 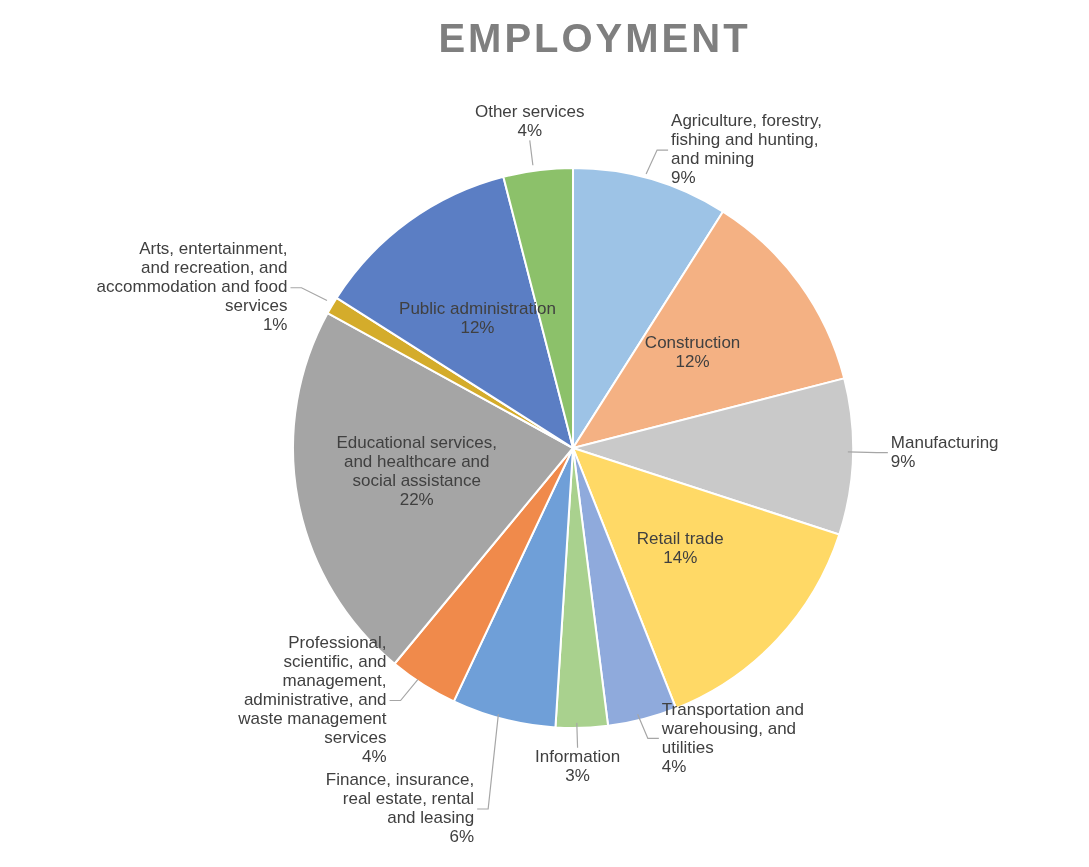 I want to click on data-label: 3%, so click(x=577, y=776).